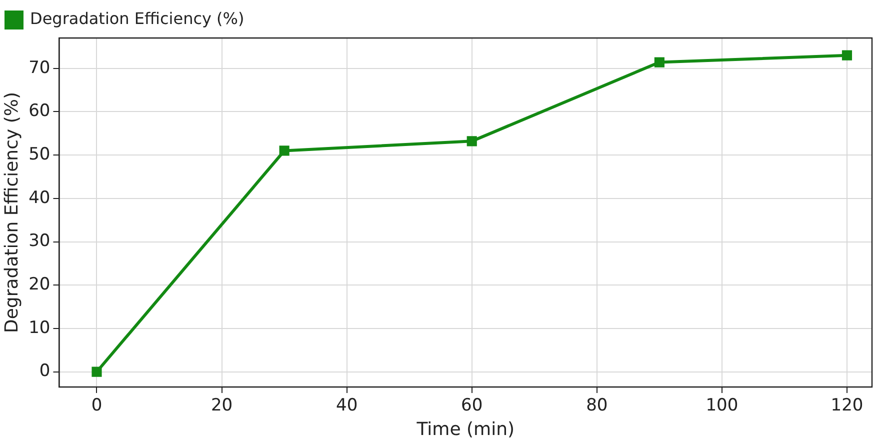  I want to click on x-axis-title: Time (min), so click(465, 429).